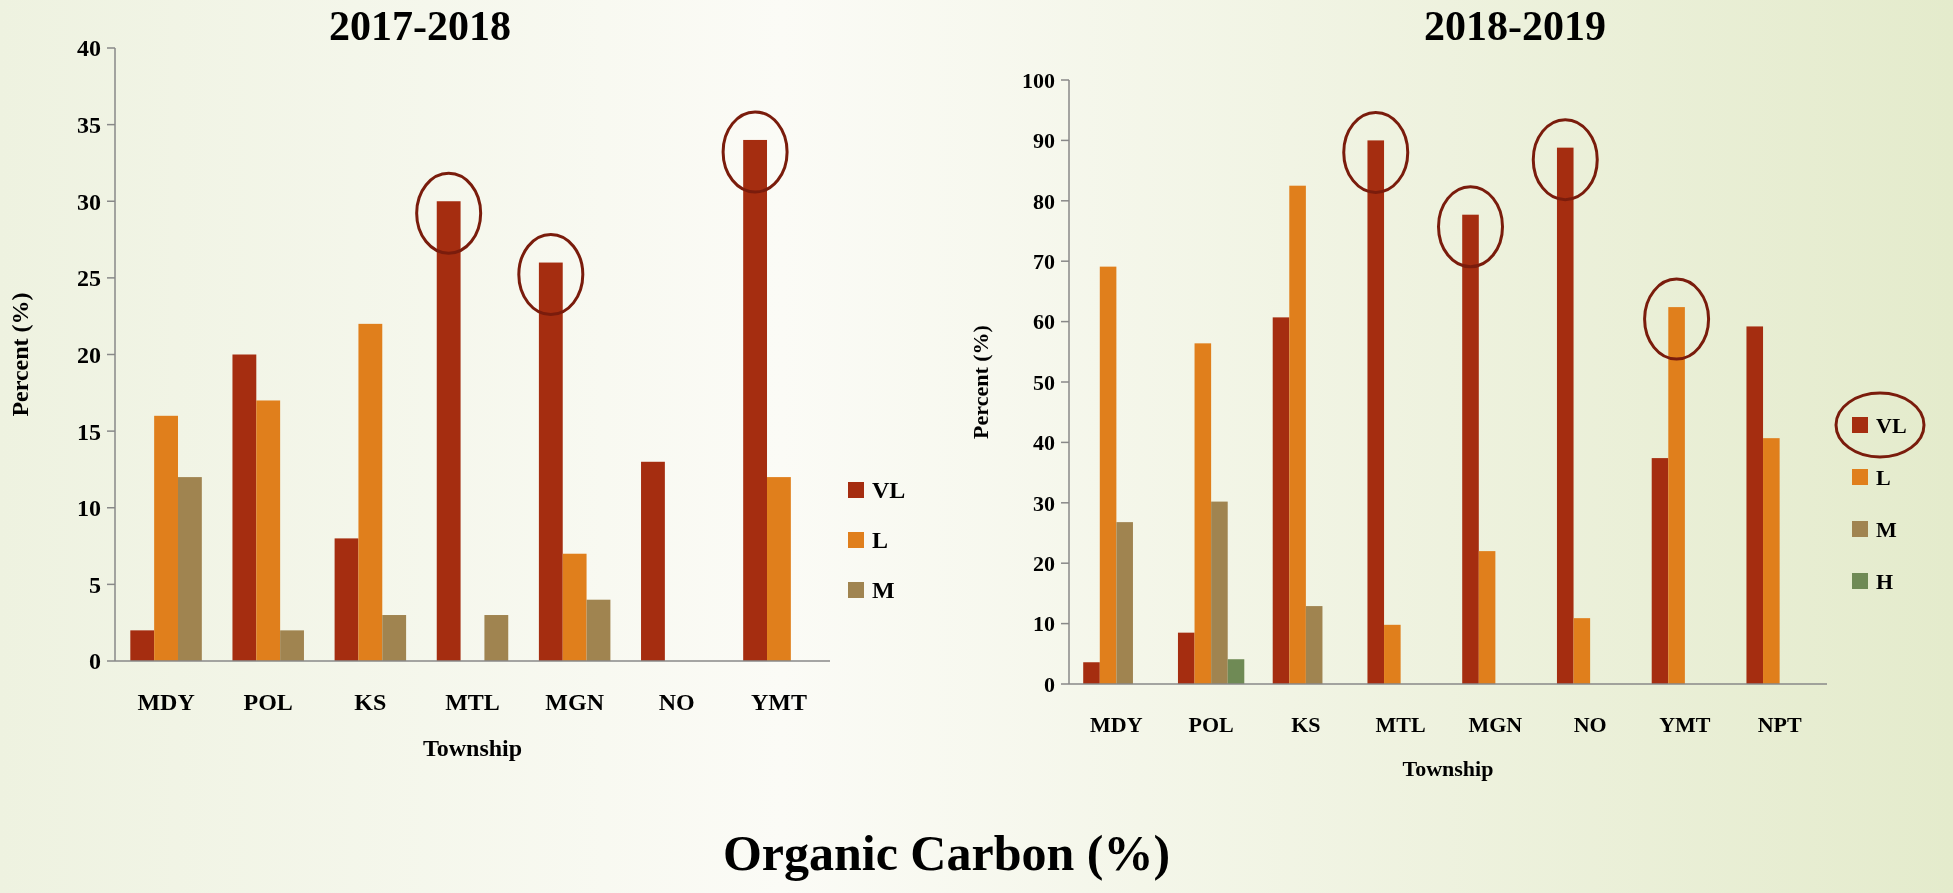  What do you see at coordinates (89, 278) in the screenshot?
I see `y-tick-label: 25` at bounding box center [89, 278].